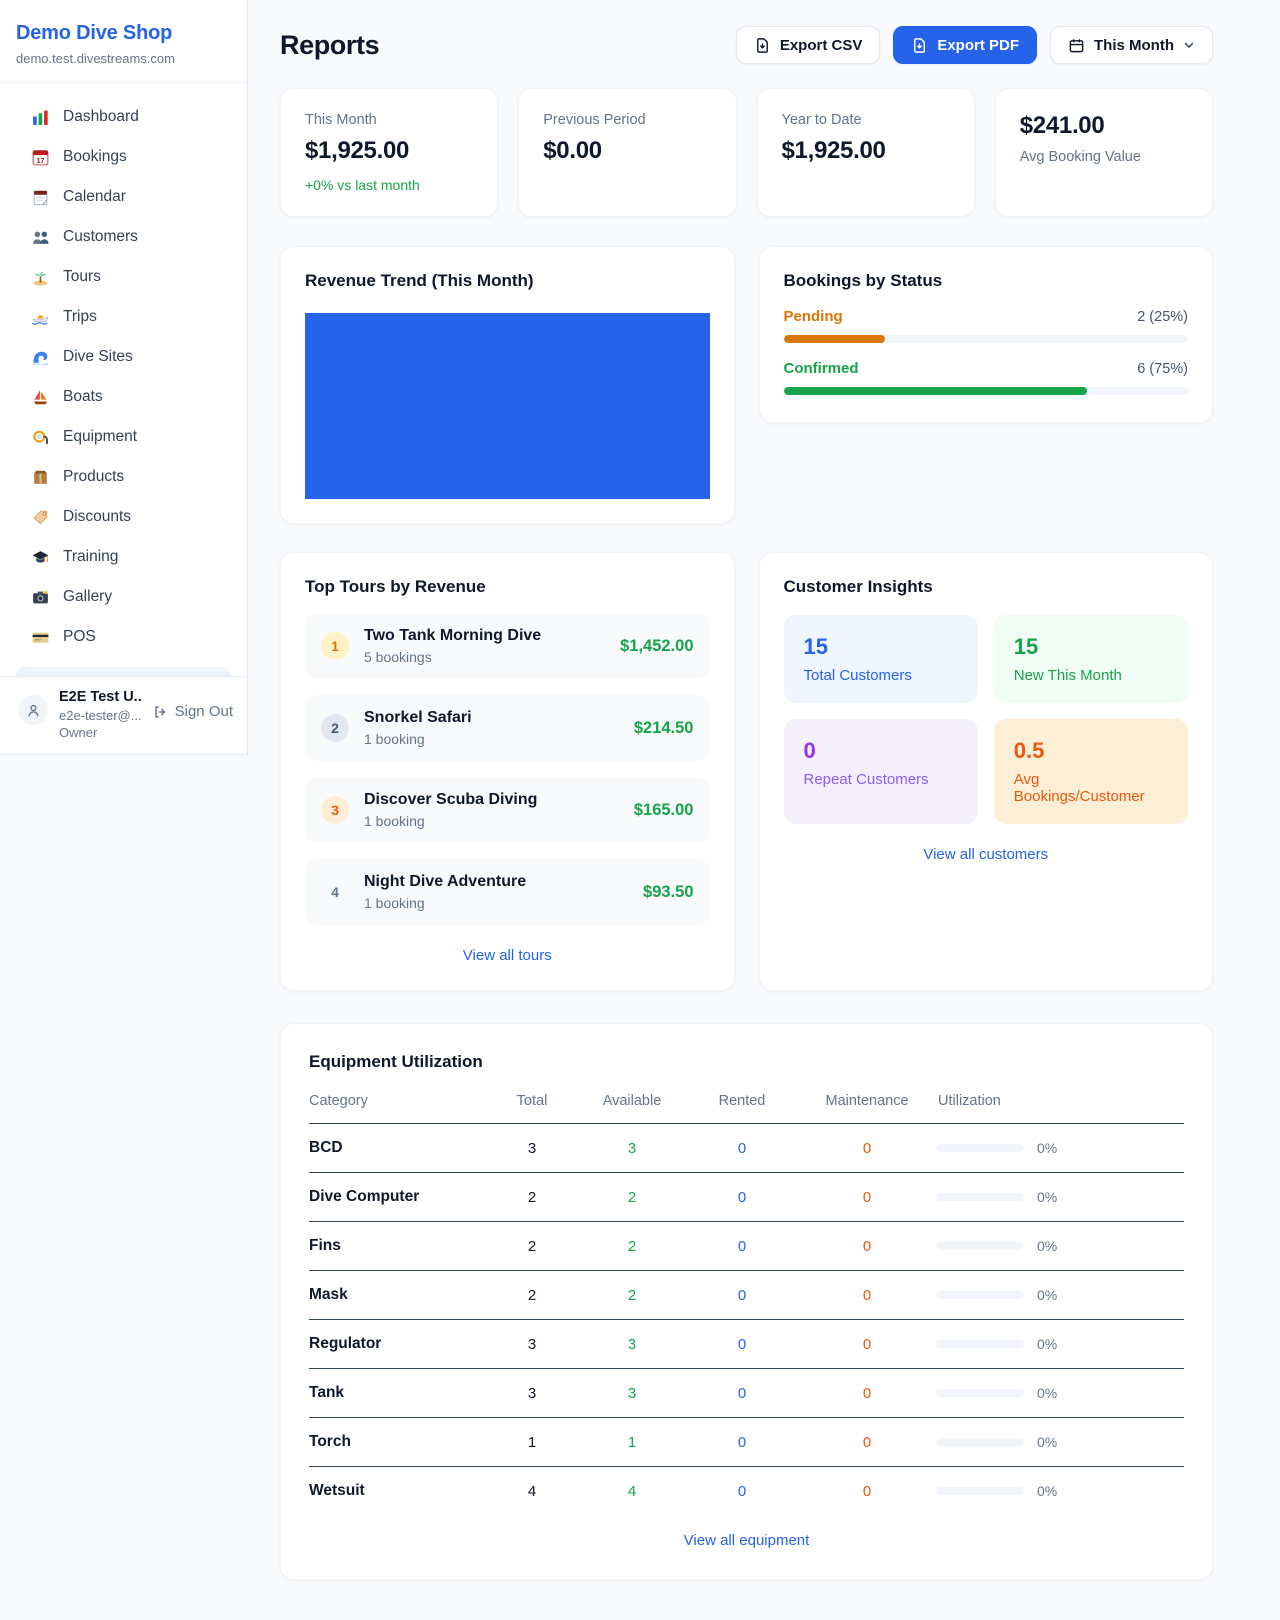 The height and width of the screenshot is (1620, 1280). I want to click on sidebar-item-training: Training, so click(123, 557).